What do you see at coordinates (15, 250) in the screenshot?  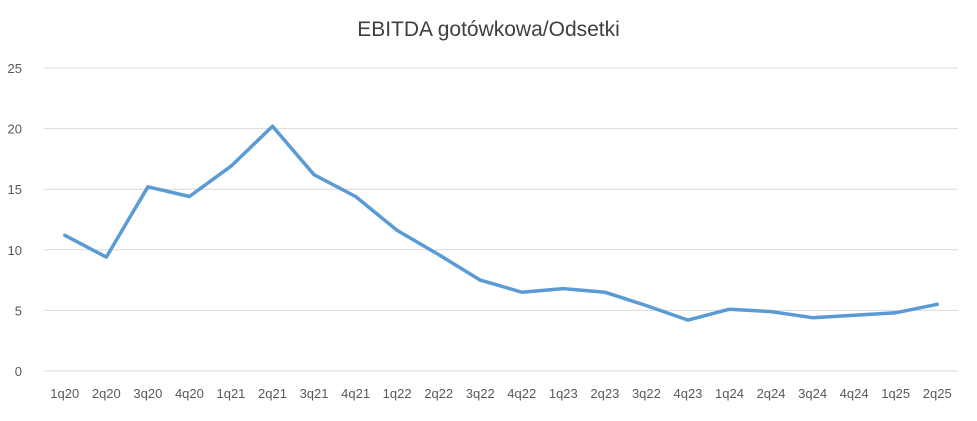 I see `y-tick-label: 10` at bounding box center [15, 250].